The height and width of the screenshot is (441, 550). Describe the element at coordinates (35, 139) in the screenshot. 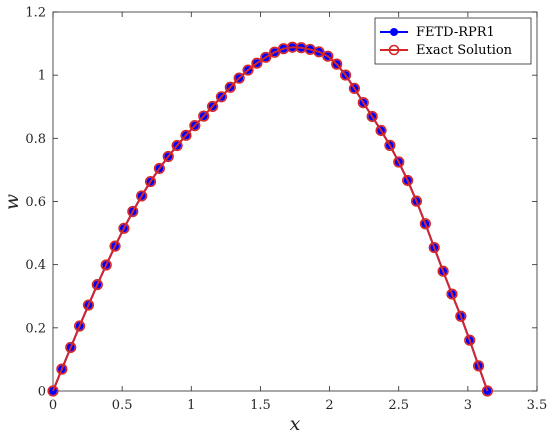

I see `y-tick-label: 0.8` at that location.